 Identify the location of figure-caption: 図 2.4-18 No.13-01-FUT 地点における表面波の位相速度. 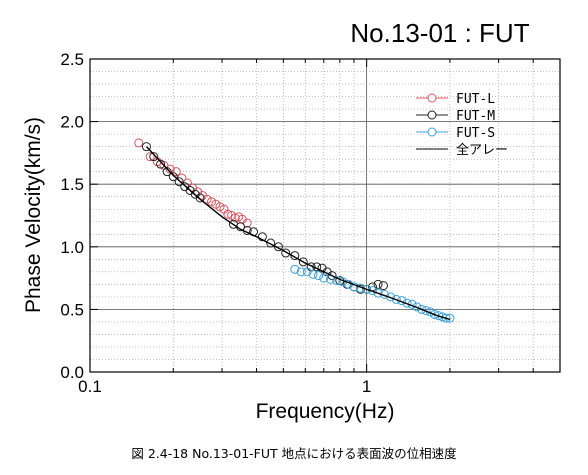
(294, 453).